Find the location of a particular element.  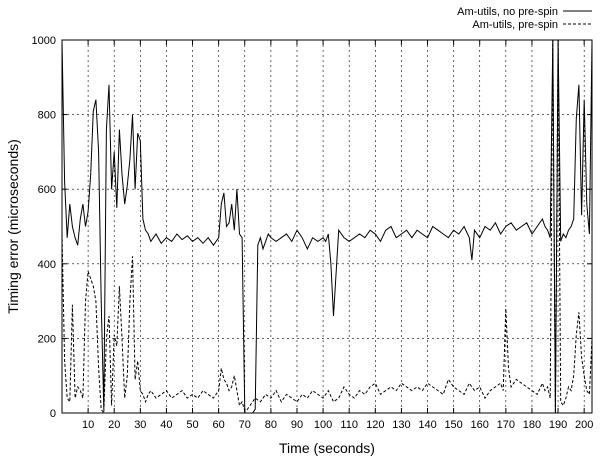

x-tick-label: 130 is located at coordinates (401, 425).